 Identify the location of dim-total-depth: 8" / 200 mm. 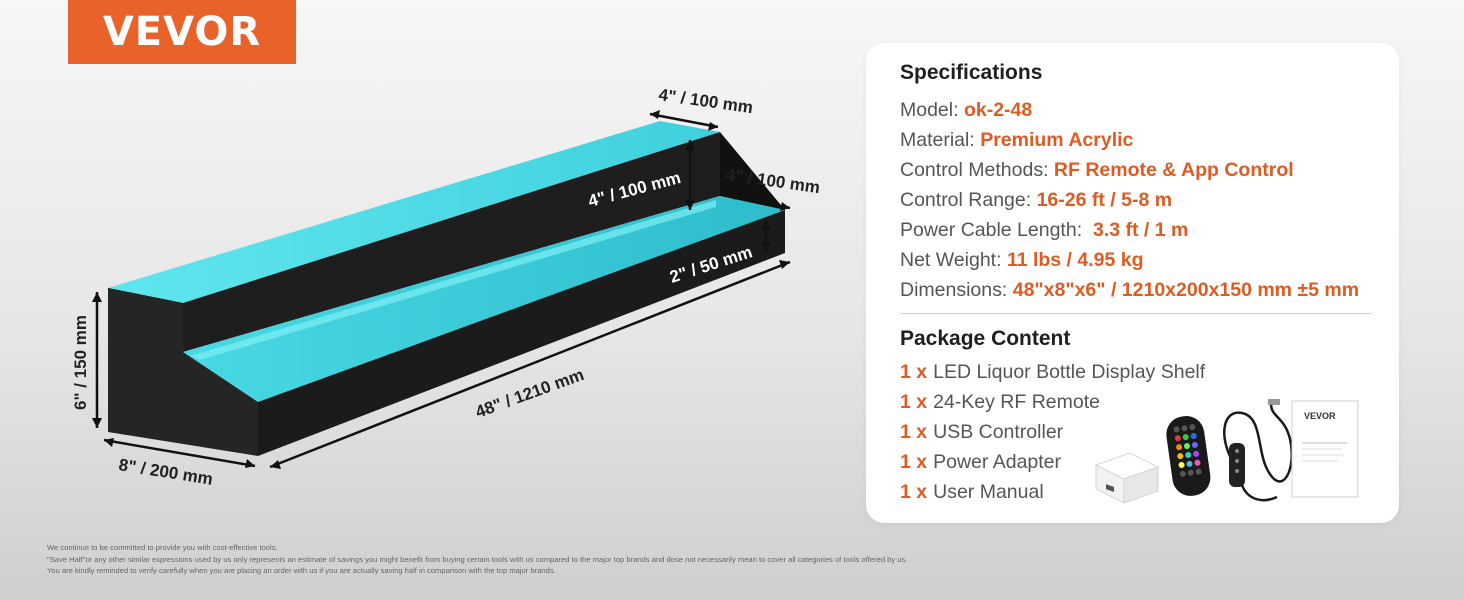
(165, 472).